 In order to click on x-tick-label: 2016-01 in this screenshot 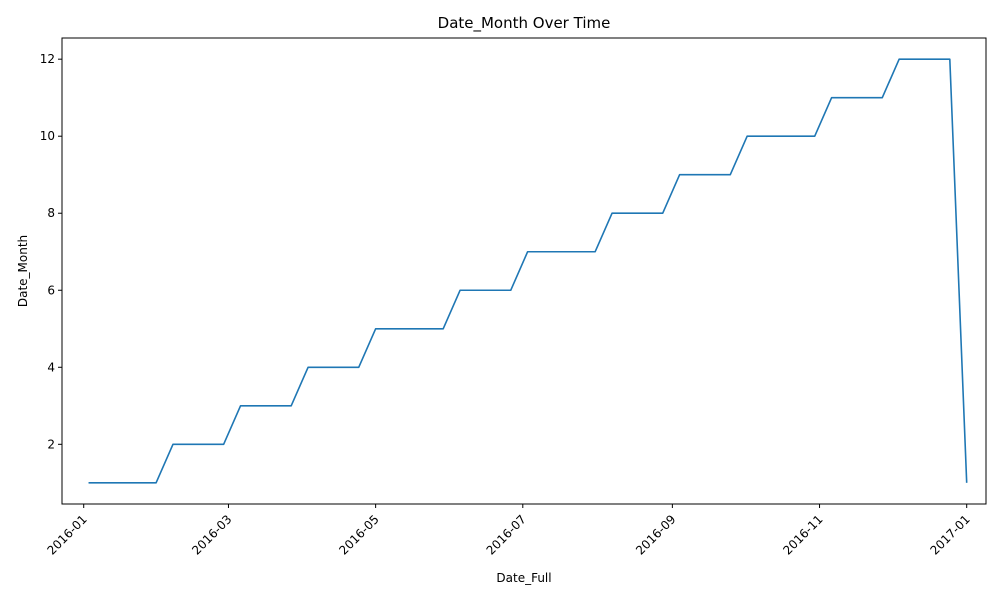, I will do `click(66, 534)`.